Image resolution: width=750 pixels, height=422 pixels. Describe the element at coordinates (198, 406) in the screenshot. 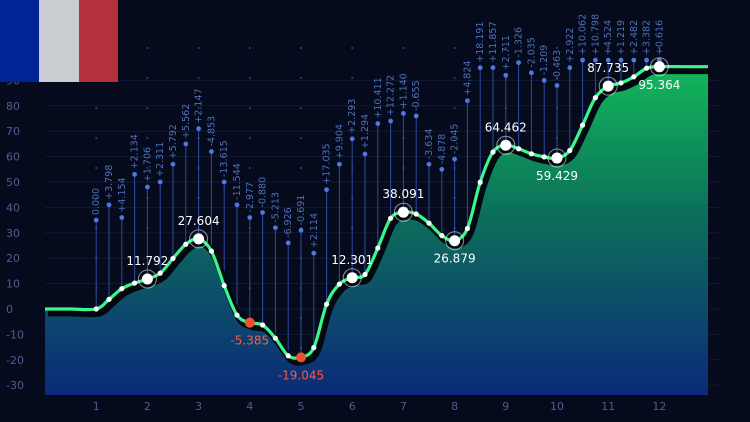

I see `x-tick-label: 3` at that location.